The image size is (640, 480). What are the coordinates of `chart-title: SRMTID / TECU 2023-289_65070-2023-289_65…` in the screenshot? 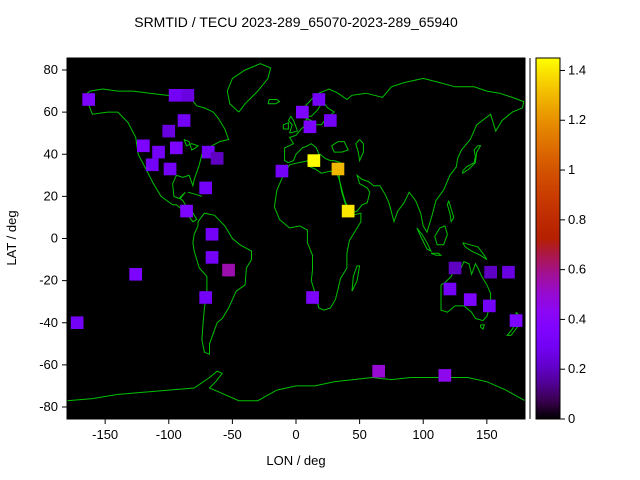 It's located at (296, 22).